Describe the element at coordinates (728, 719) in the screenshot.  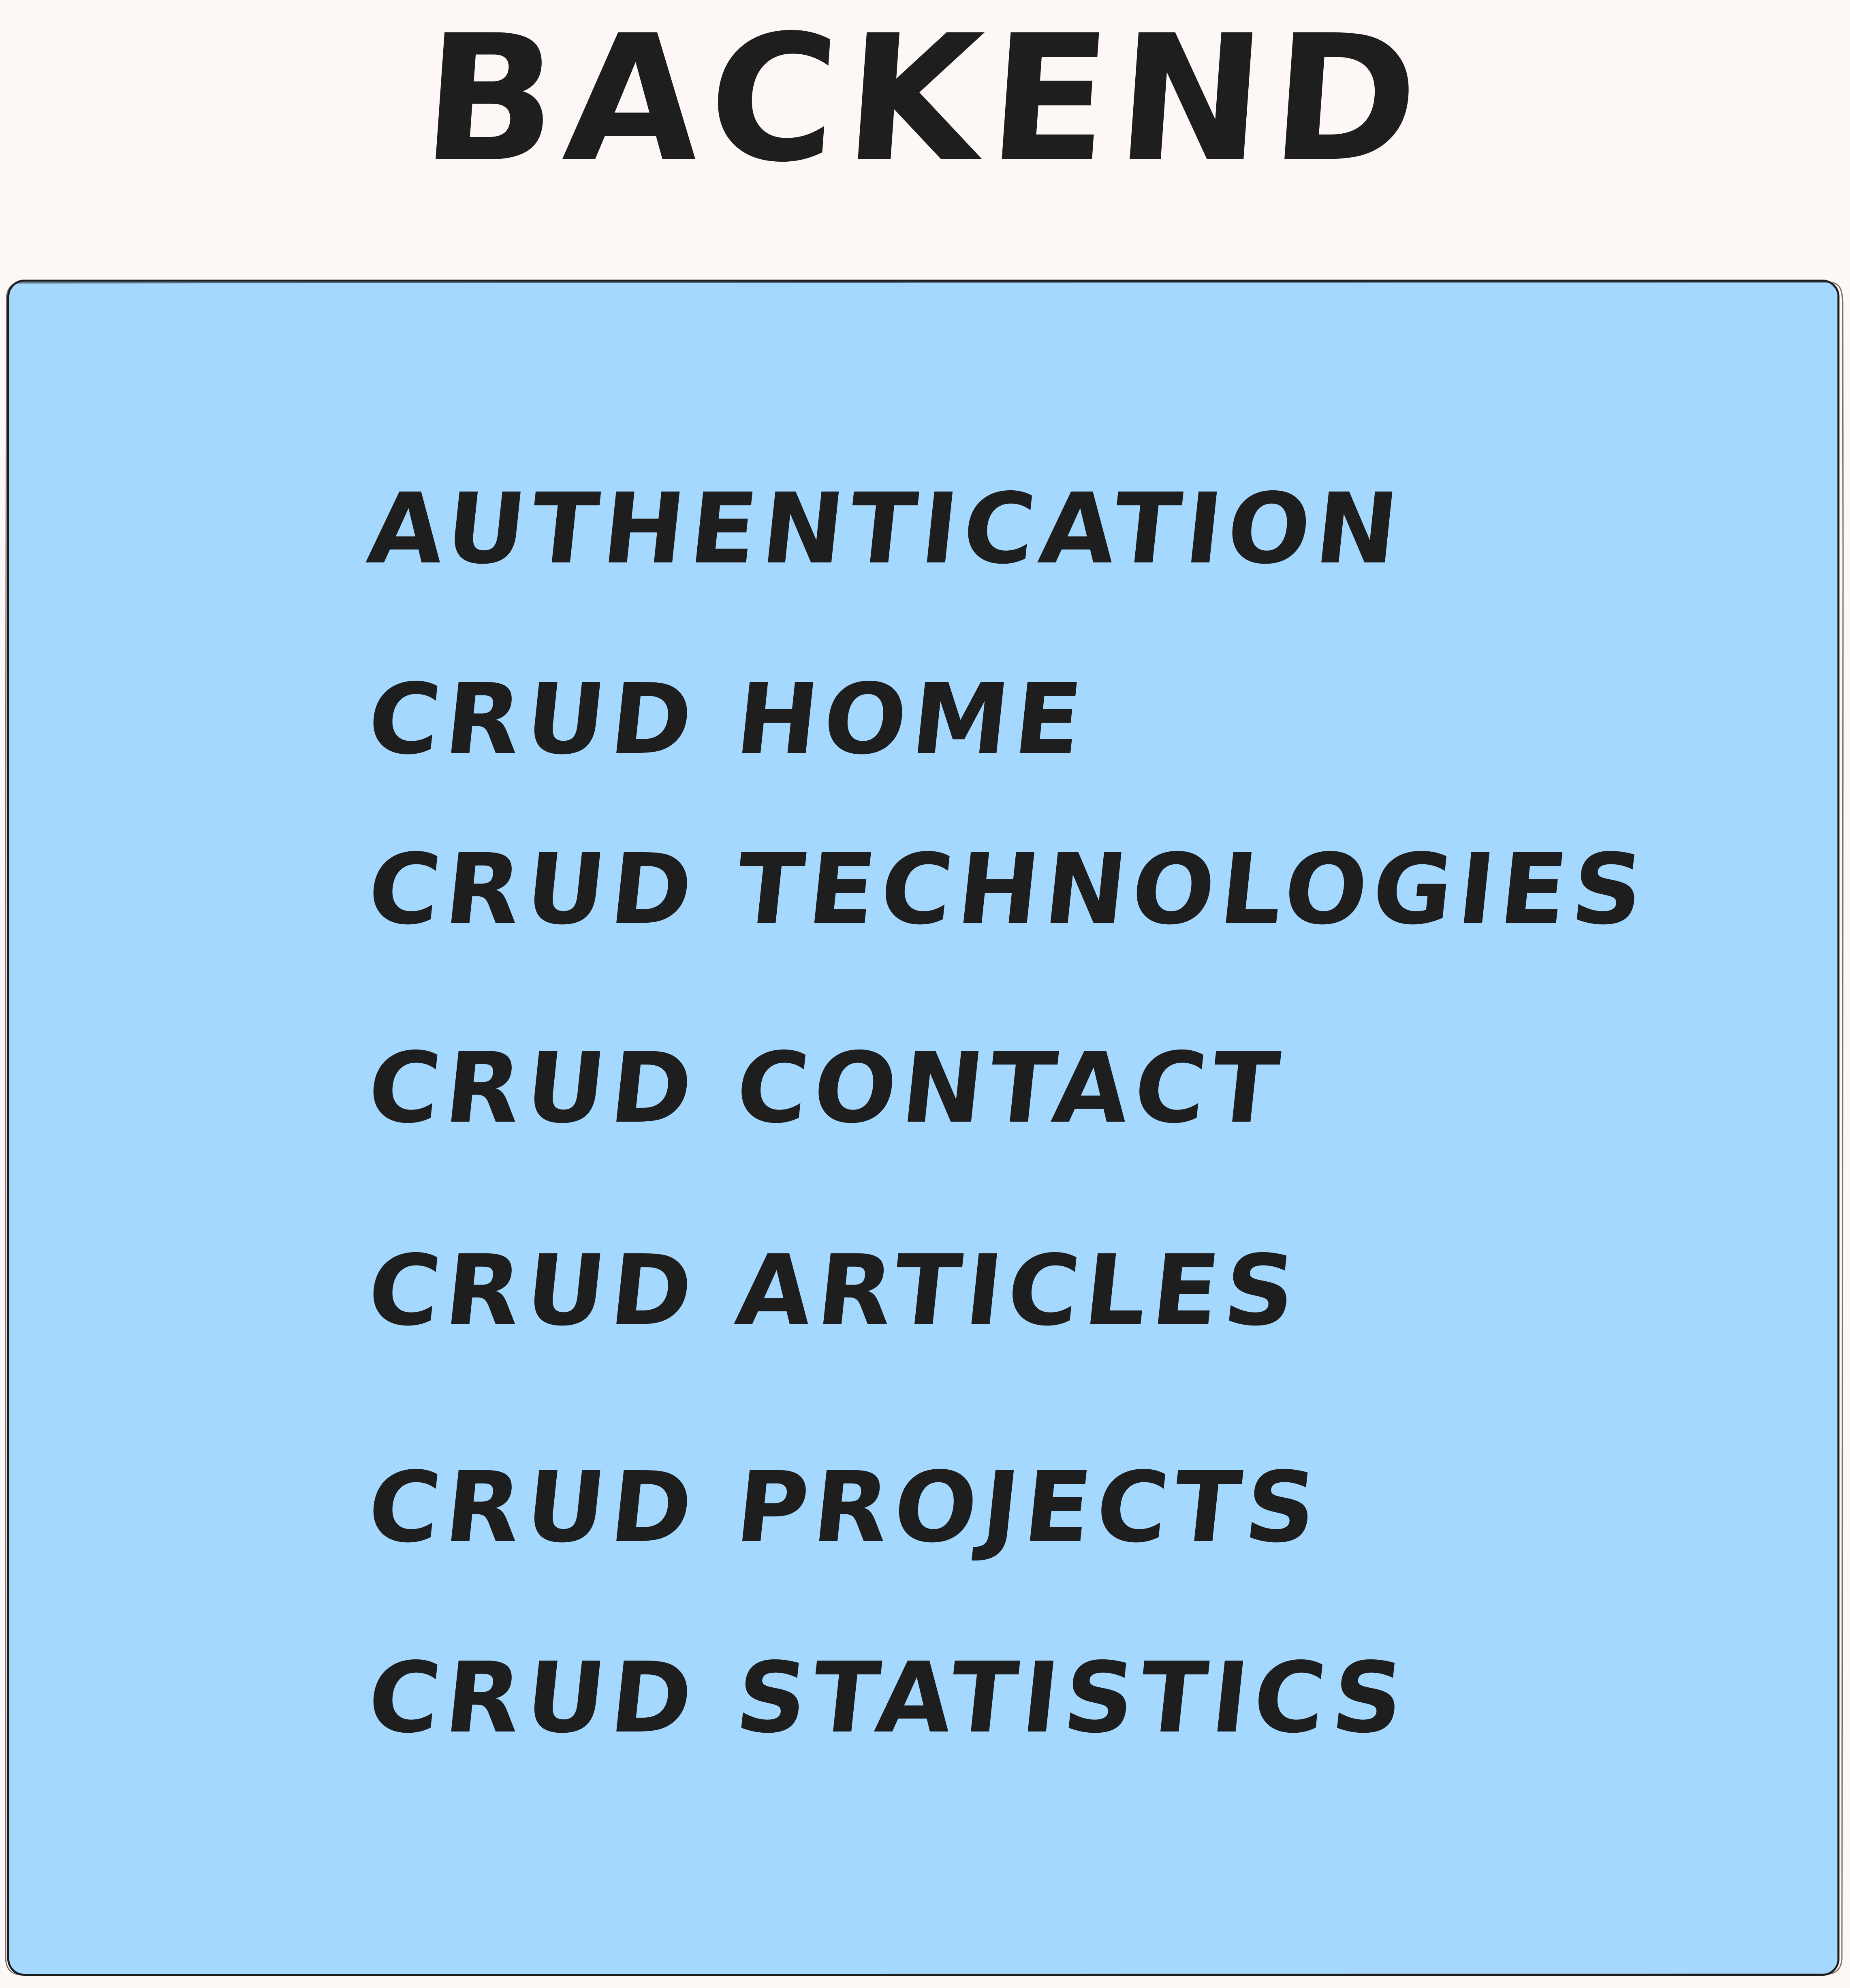
I see `list-item-crud-home: CRUD HOME` at that location.